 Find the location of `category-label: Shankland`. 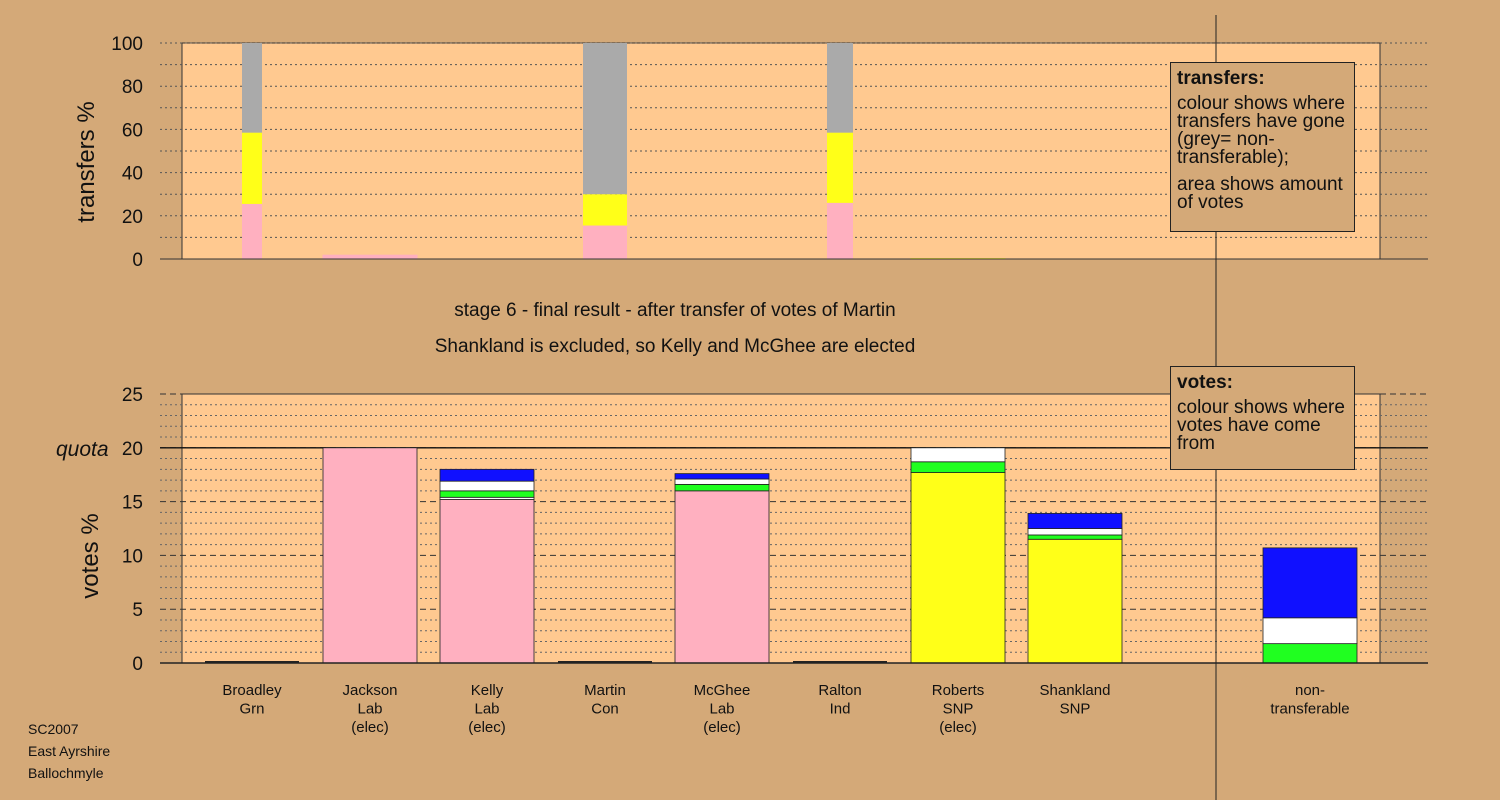

category-label: Shankland is located at coordinates (1075, 690).